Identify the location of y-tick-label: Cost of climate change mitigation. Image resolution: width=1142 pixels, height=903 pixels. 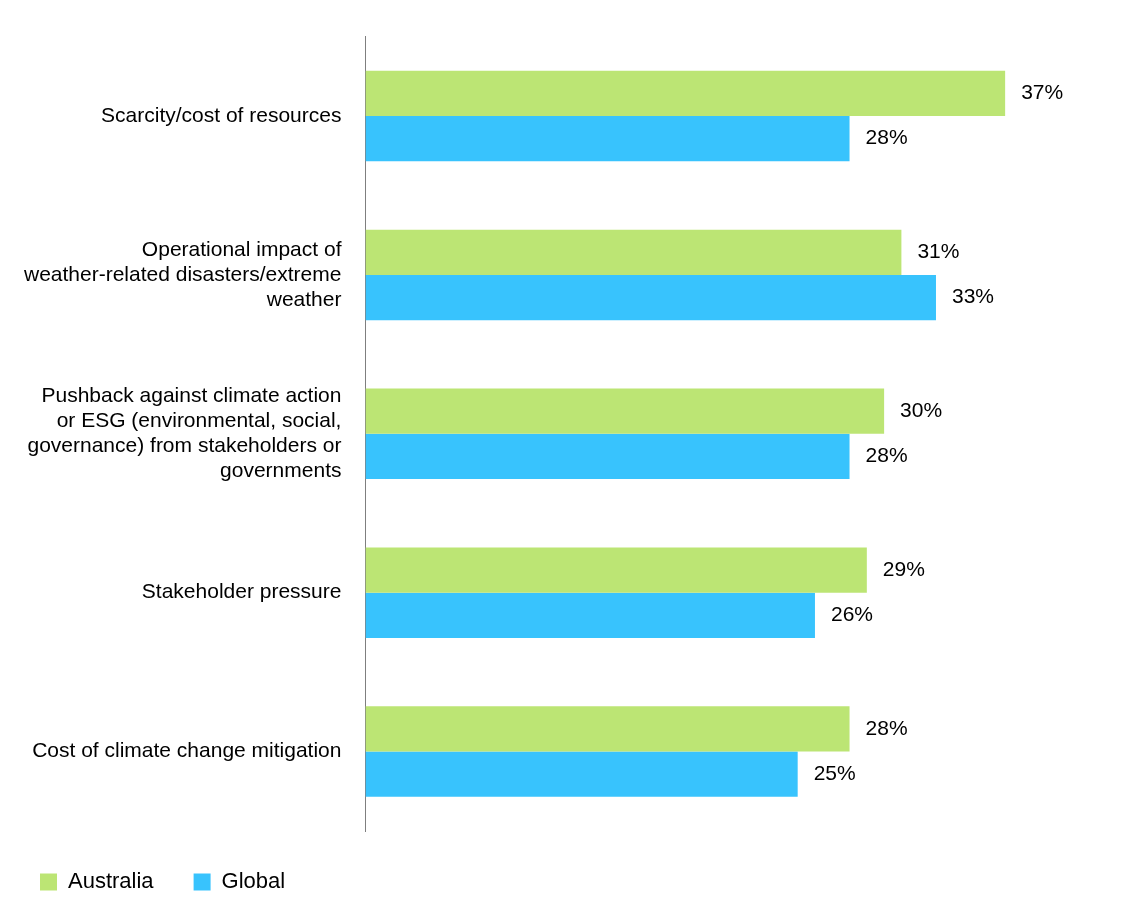
(187, 750).